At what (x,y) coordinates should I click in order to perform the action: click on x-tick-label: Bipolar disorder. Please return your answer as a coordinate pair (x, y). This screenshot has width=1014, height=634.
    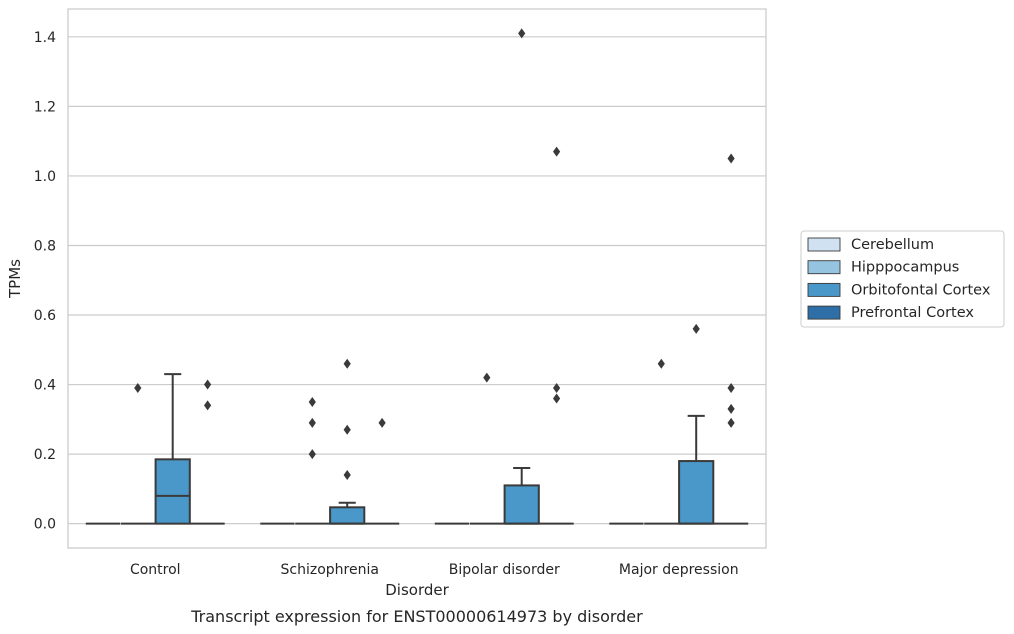
    Looking at the image, I should click on (504, 570).